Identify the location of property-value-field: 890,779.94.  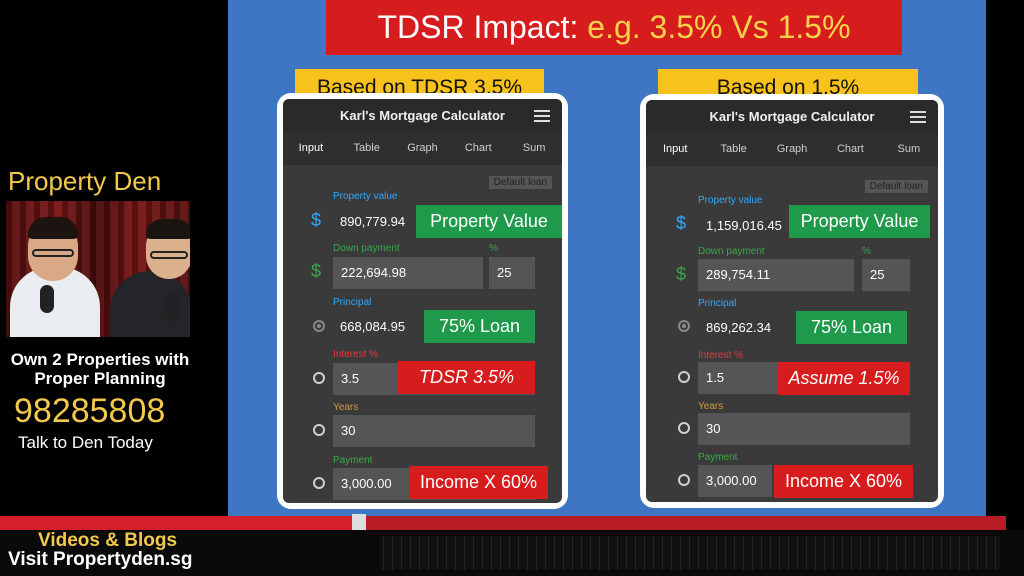
(373, 221).